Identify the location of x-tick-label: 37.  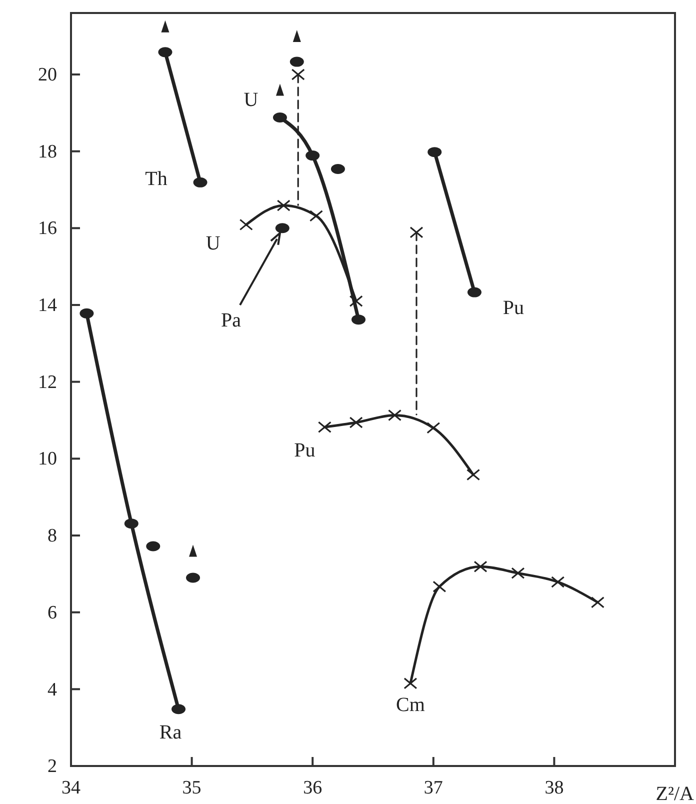
(433, 787).